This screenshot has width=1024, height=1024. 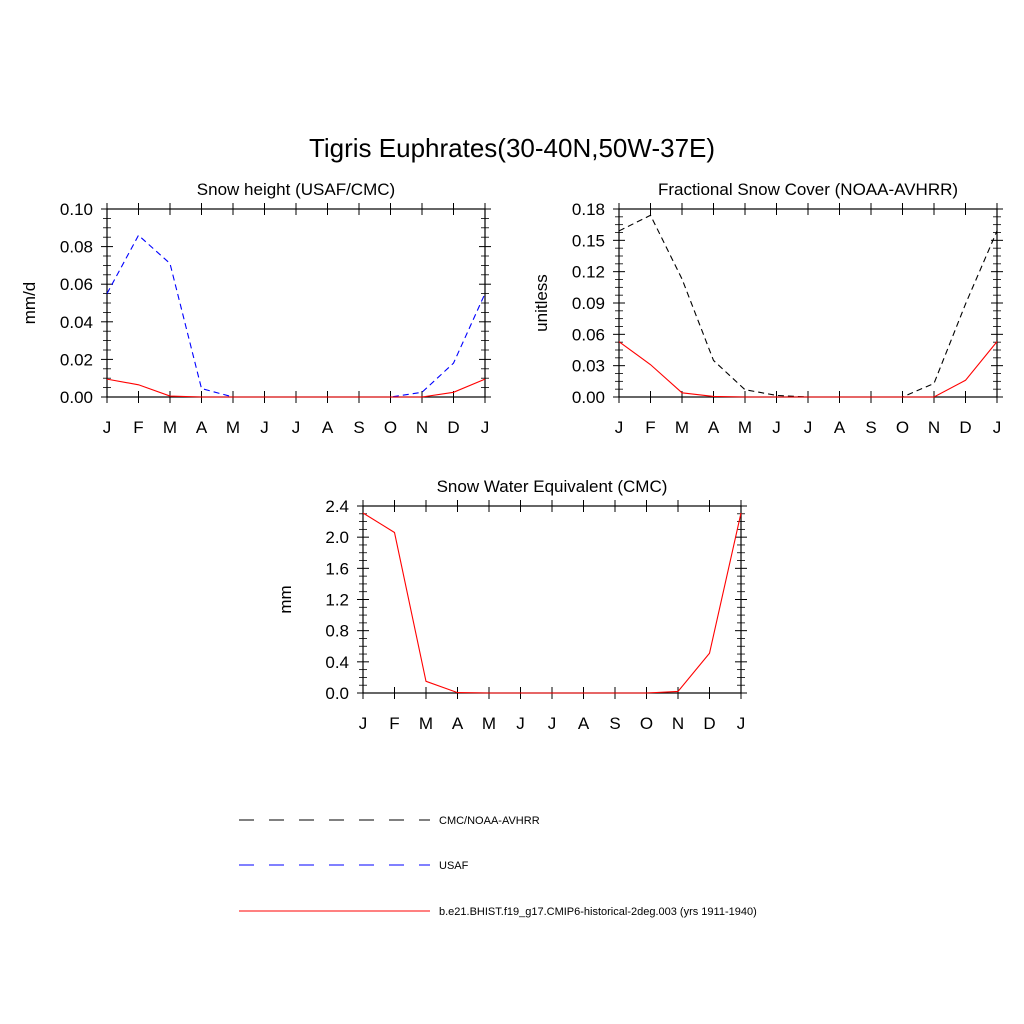 What do you see at coordinates (285, 599) in the screenshot?
I see `y-axis-label: mm` at bounding box center [285, 599].